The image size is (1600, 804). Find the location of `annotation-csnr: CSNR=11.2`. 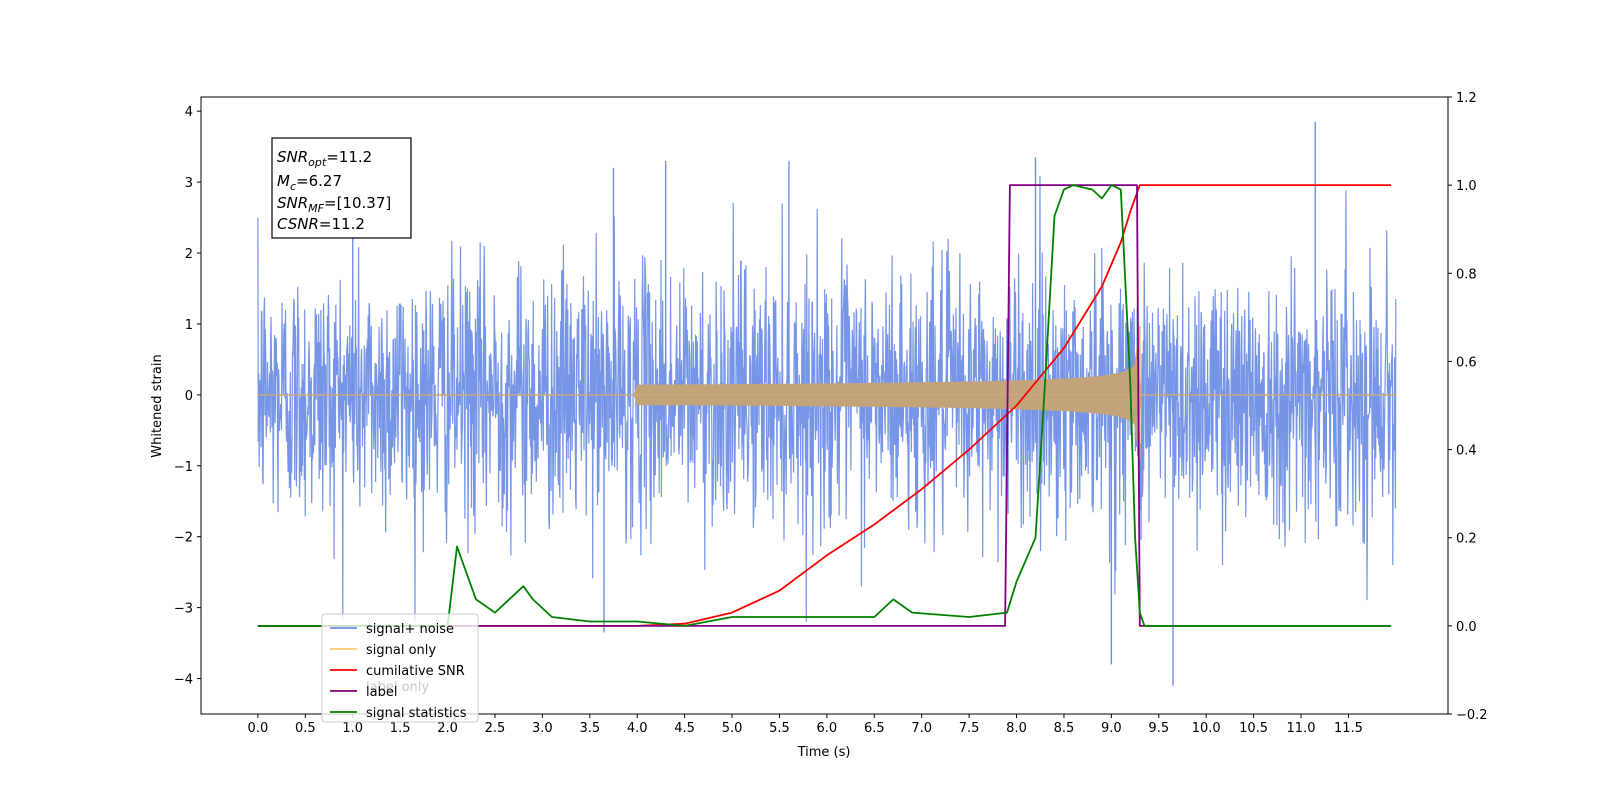

annotation-csnr: CSNR=11.2 is located at coordinates (321, 224).